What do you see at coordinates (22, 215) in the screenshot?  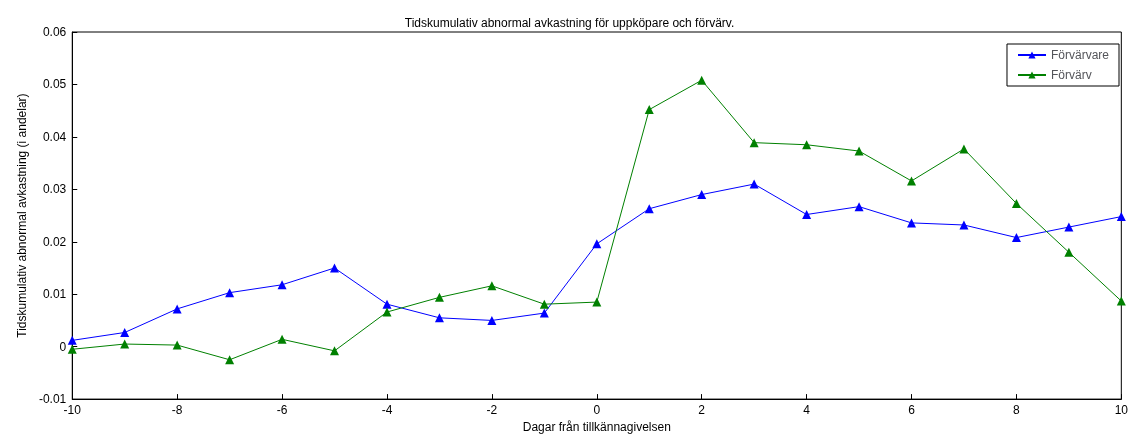 I see `y-axis-title: Tidskumulativ abnormal avkastning (i andelar)` at bounding box center [22, 215].